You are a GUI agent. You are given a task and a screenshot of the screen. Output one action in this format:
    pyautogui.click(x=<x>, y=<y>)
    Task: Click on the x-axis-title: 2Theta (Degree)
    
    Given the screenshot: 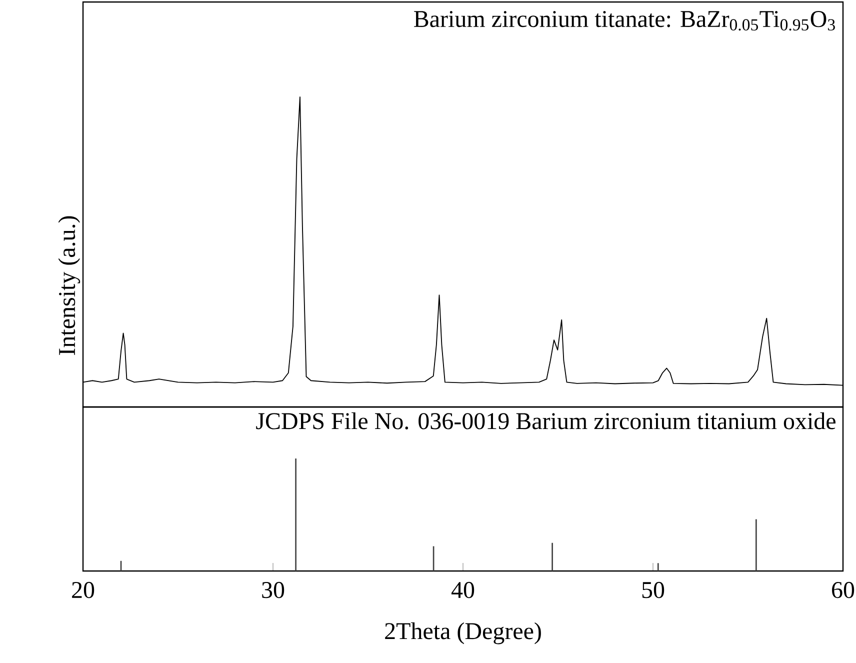 What is the action you would take?
    pyautogui.click(x=463, y=633)
    